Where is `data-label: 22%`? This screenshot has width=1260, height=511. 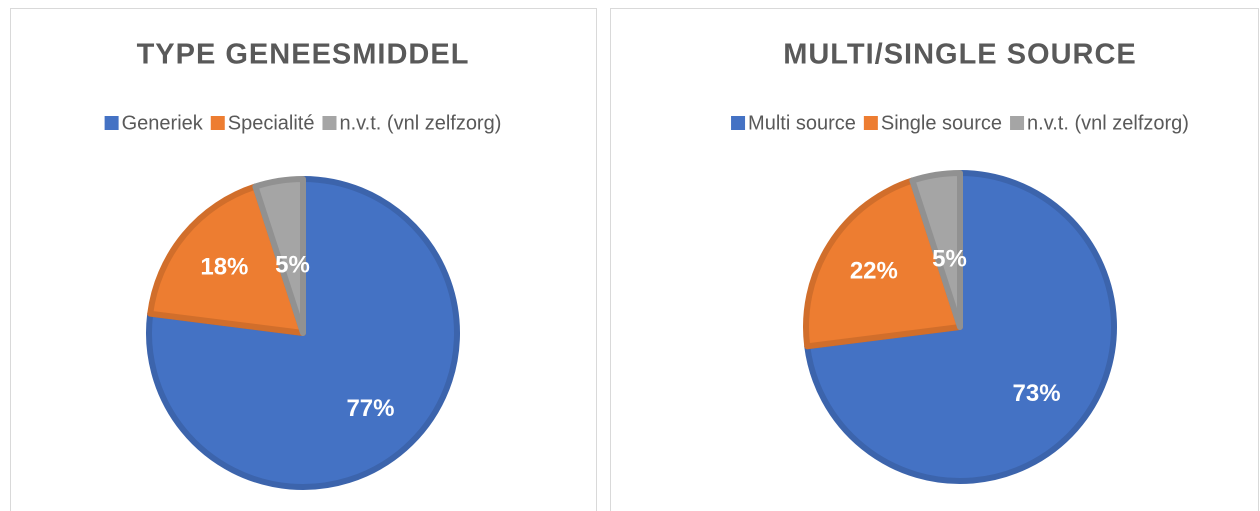 data-label: 22% is located at coordinates (874, 271).